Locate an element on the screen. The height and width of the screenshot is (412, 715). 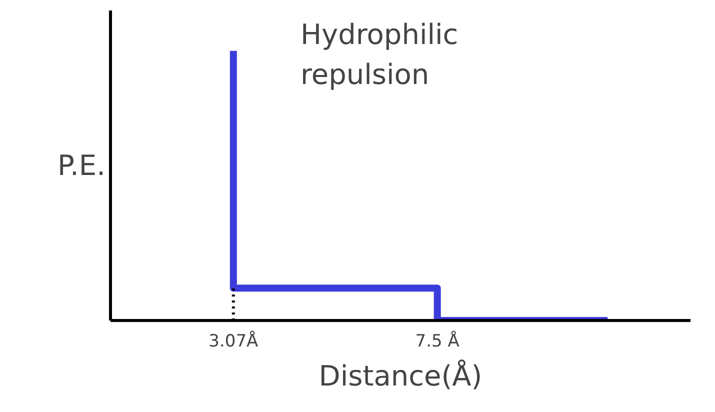
annotation: Hydrophilic repulsion is located at coordinates (379, 54).